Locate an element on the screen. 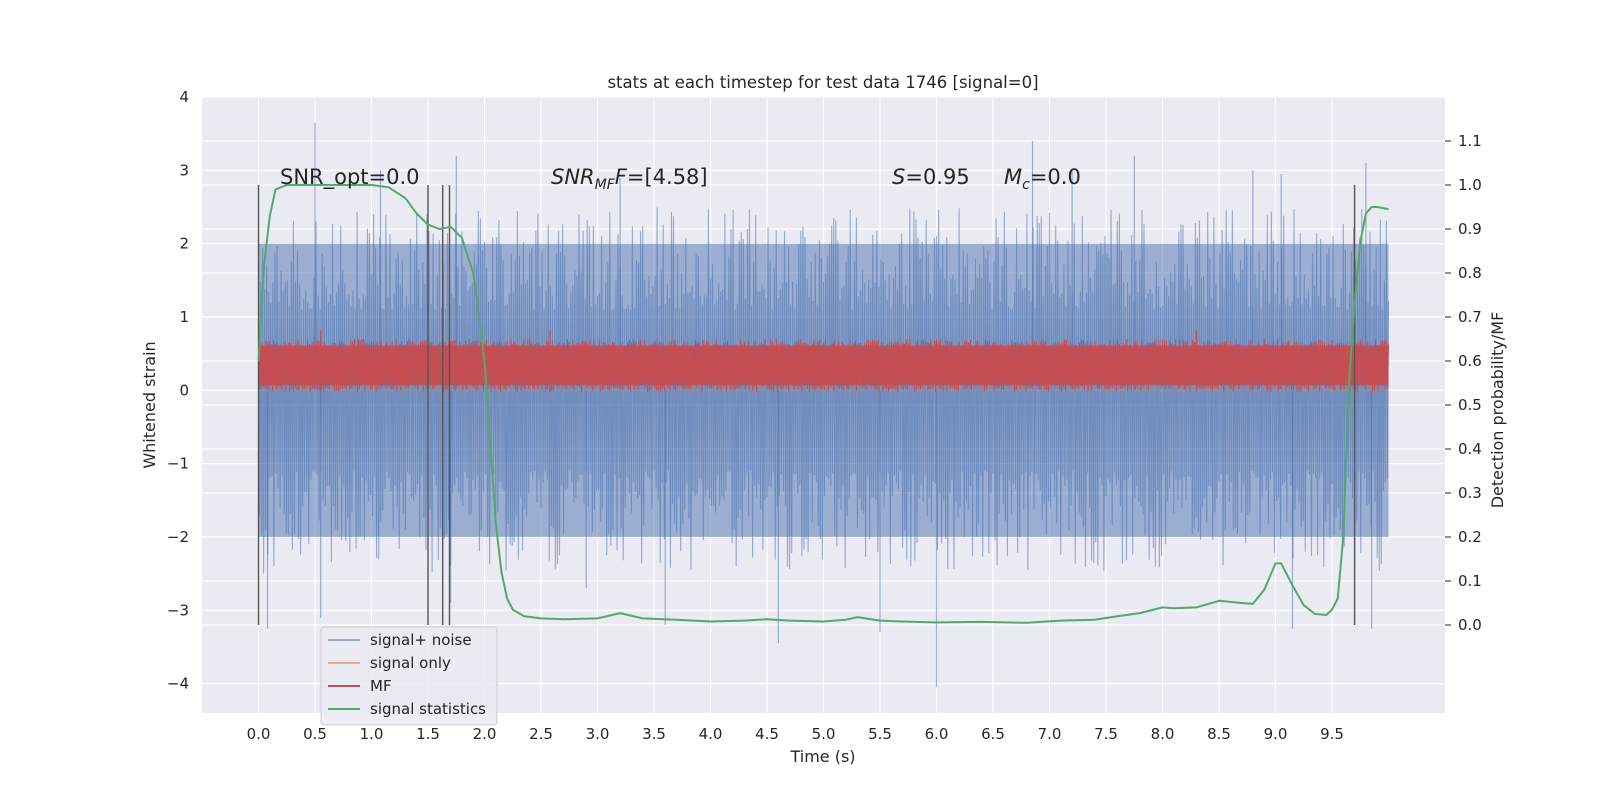 This screenshot has width=1600, height=800. y-axis-label-left: Whitened strain is located at coordinates (149, 404).